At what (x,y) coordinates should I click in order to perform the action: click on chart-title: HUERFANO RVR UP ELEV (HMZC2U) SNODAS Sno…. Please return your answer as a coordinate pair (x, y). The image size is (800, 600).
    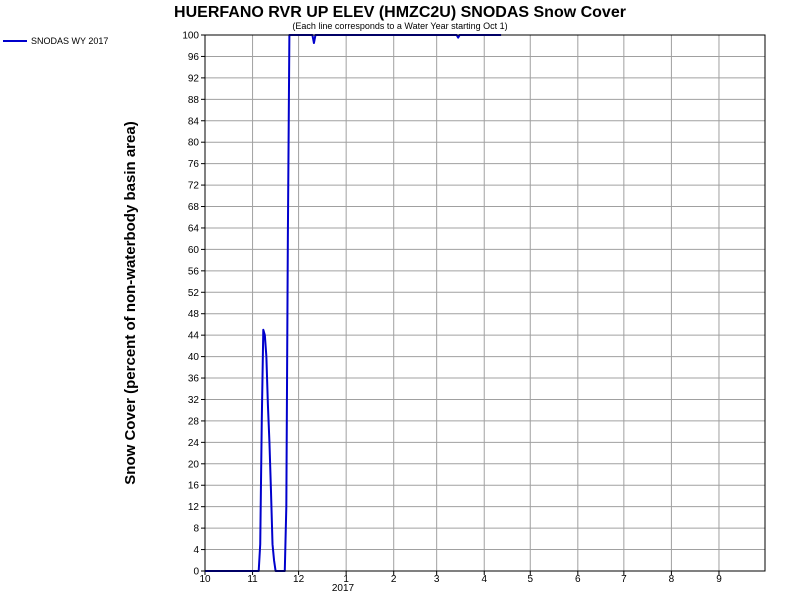
    Looking at the image, I should click on (400, 12).